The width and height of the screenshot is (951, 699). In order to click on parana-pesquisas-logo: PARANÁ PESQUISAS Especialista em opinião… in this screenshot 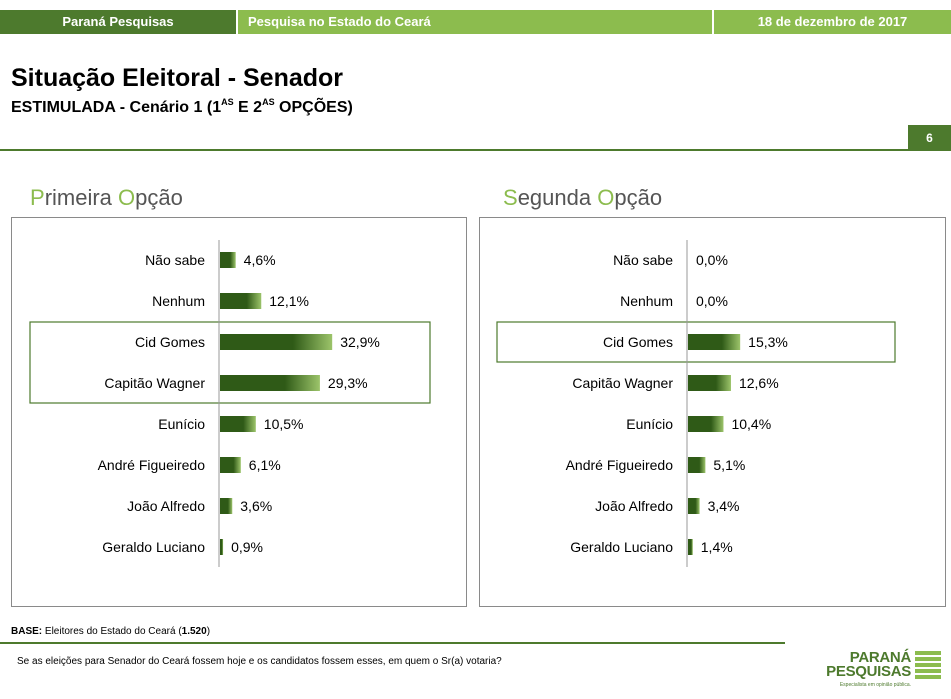, I will do `click(883, 671)`.